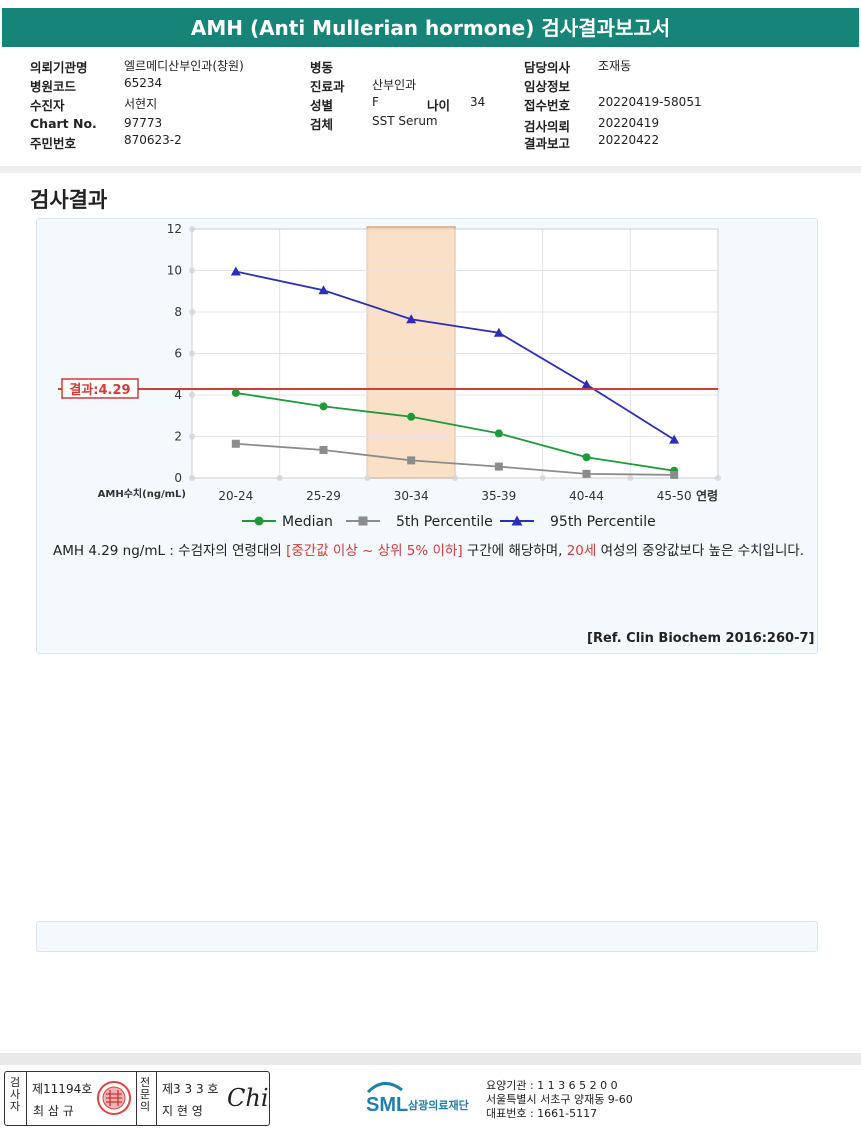 The image size is (861, 1135). I want to click on series-line-95th-percentile, so click(455, 355).